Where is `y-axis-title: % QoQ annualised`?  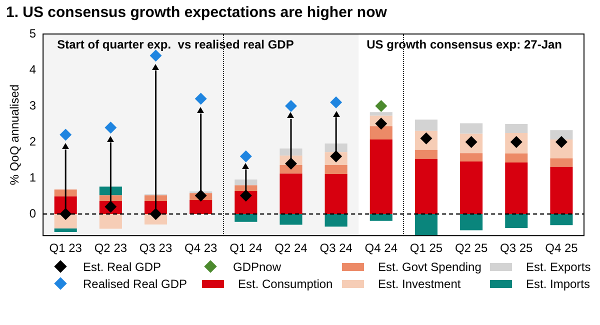 y-axis-title: % QoQ annualised is located at coordinates (15, 135).